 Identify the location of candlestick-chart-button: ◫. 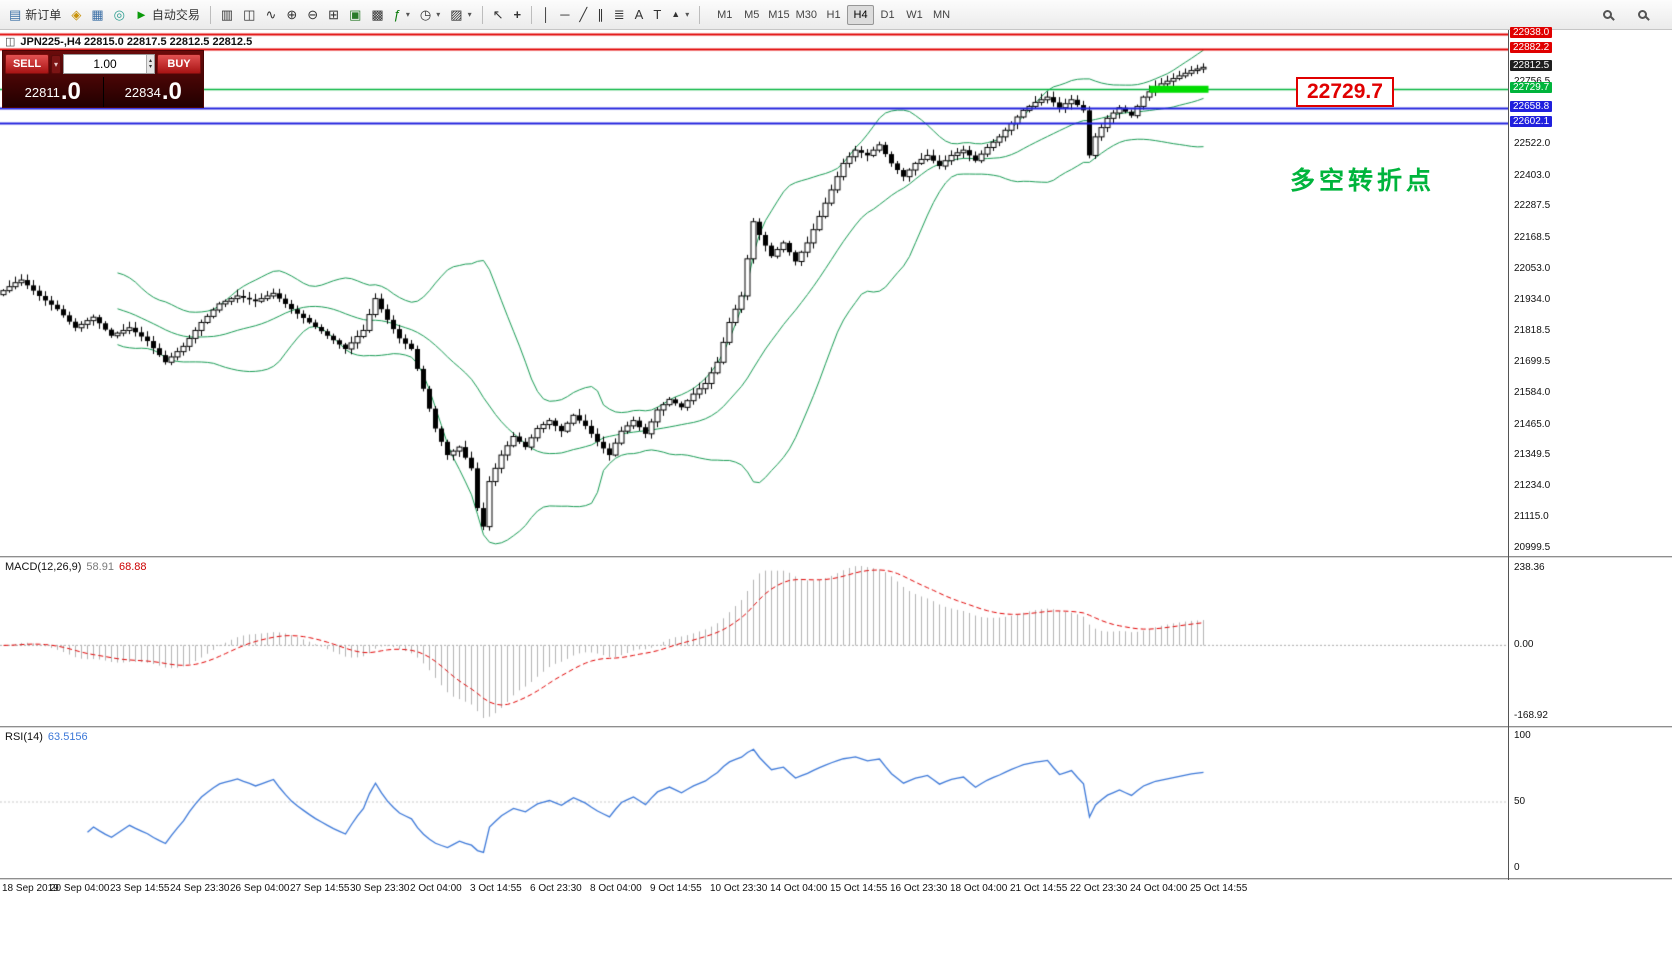
(249, 14).